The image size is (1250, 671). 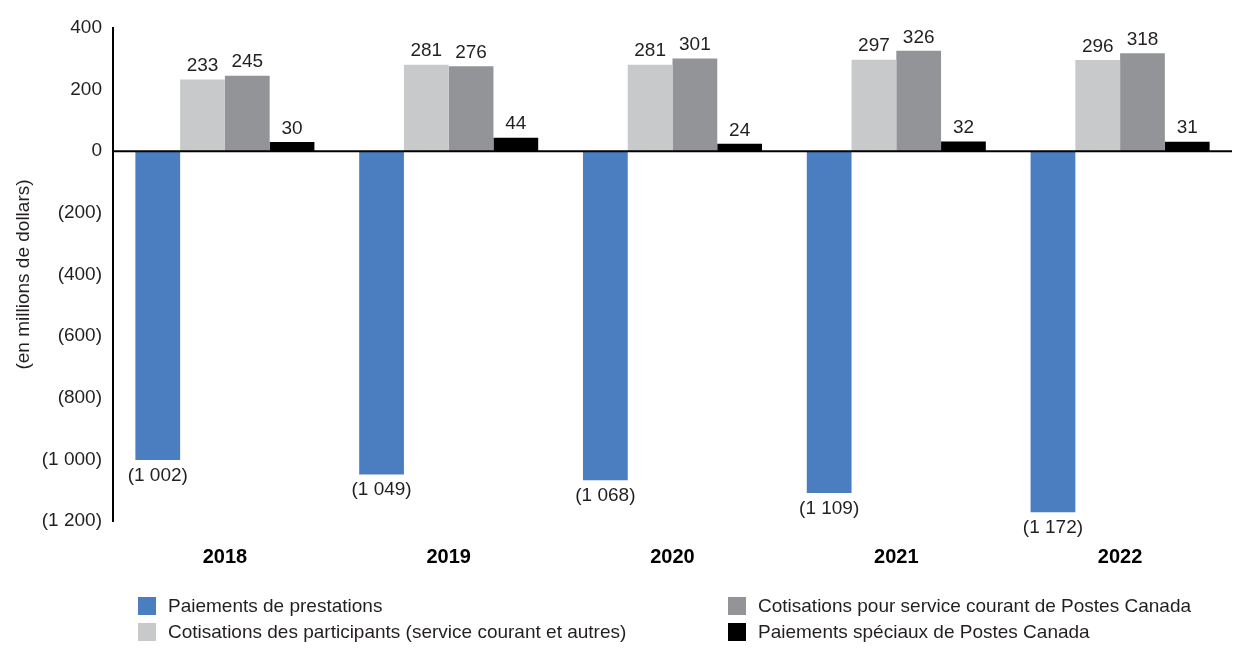 What do you see at coordinates (605, 495) in the screenshot?
I see `data-label: (1 068)` at bounding box center [605, 495].